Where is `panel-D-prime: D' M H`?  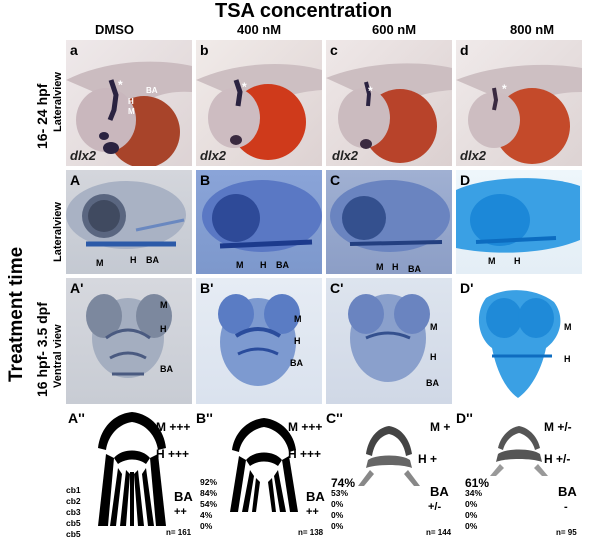 panel-D-prime: D' M H is located at coordinates (519, 341).